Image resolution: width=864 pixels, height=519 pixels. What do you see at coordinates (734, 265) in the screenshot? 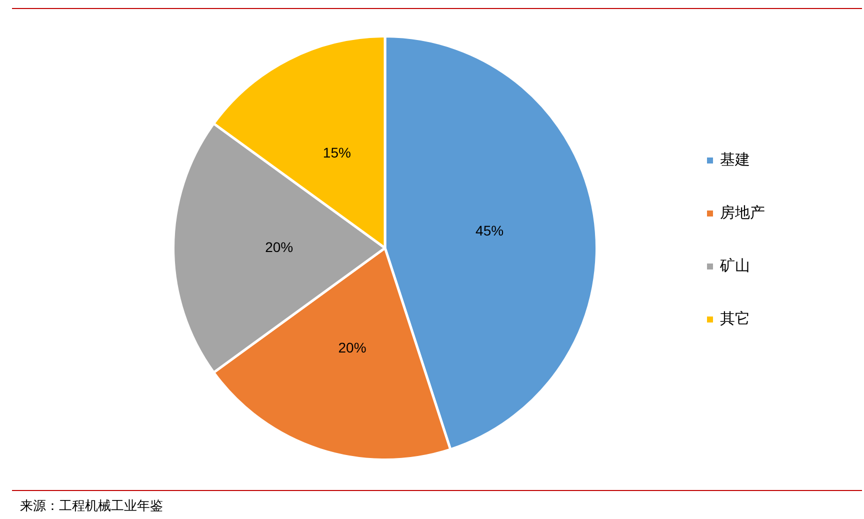
I see `legend-label: 矿山` at bounding box center [734, 265].